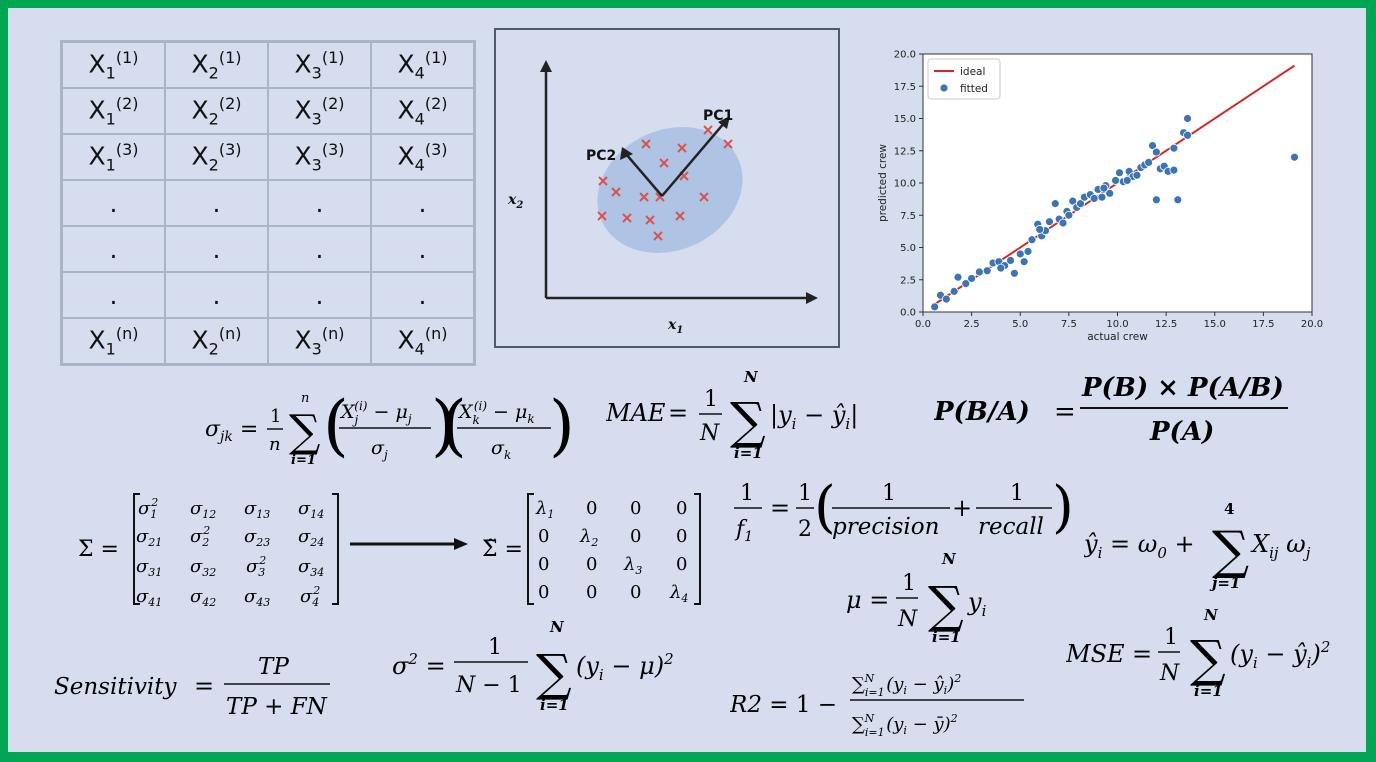  Describe the element at coordinates (113, 64) in the screenshot. I see `data-matrix-cell: X1(1)` at that location.